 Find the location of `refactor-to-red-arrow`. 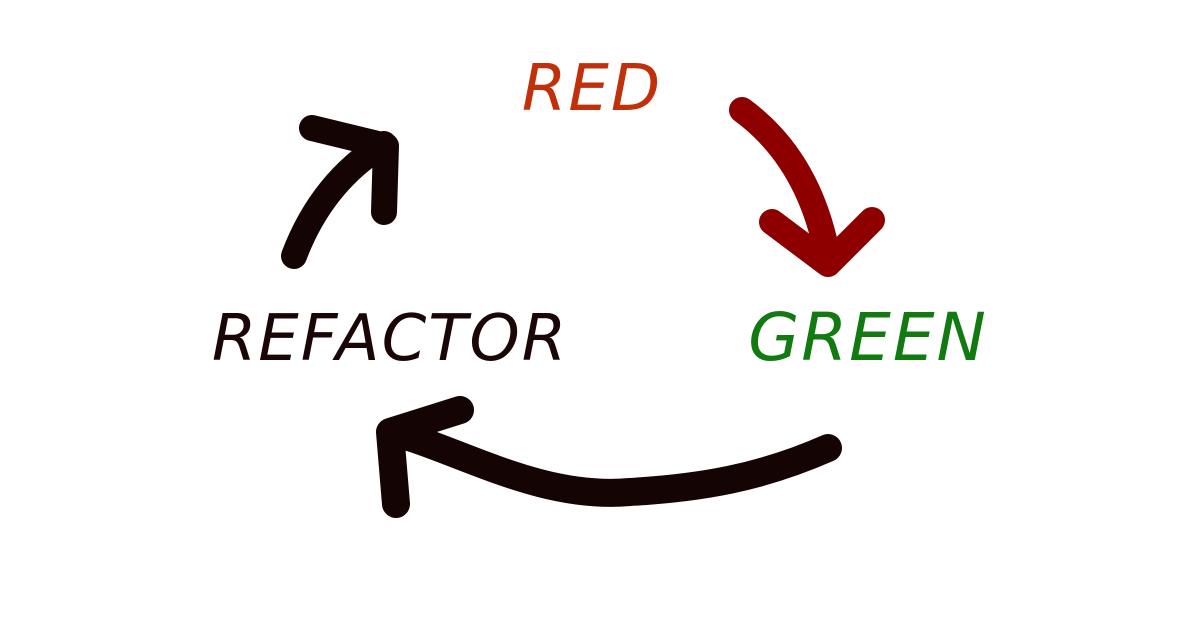

refactor-to-red-arrow is located at coordinates (340, 192).